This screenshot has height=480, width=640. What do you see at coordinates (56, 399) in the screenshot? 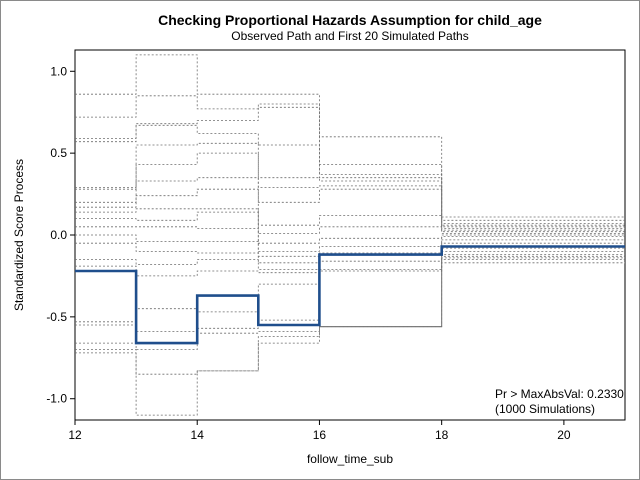
I see `y-tick-label: -1.0` at bounding box center [56, 399].